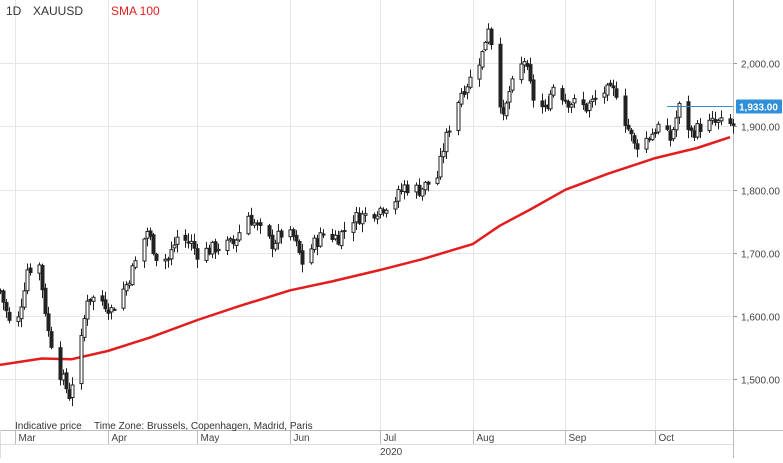 The width and height of the screenshot is (783, 463). Describe the element at coordinates (120, 438) in the screenshot. I see `x-tick-label: Apr` at that location.